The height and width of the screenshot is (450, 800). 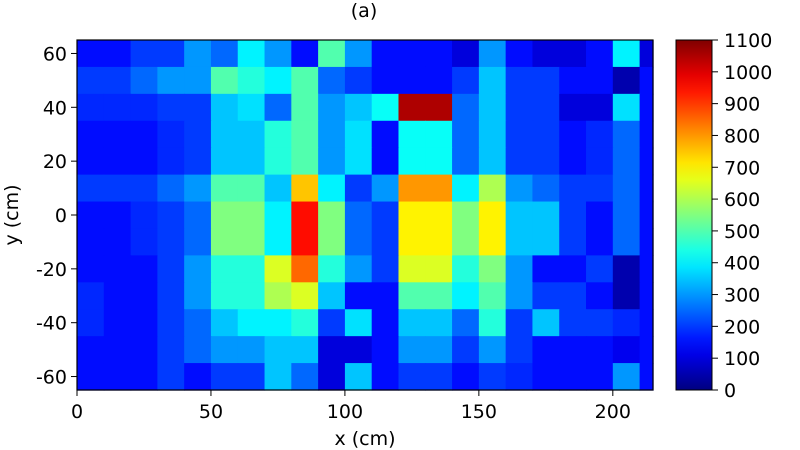 I want to click on x-tick-label: 0, so click(x=77, y=412).